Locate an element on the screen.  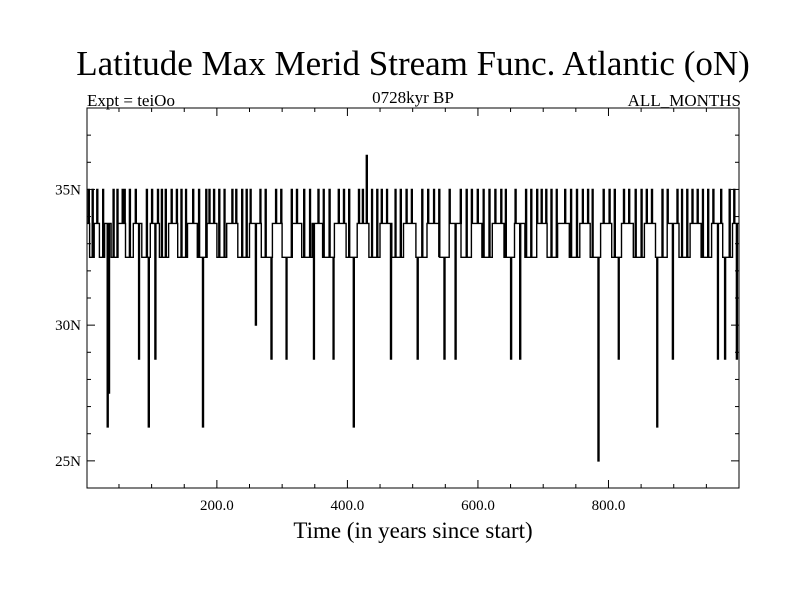
y-tick-label: 30N is located at coordinates (68, 326).